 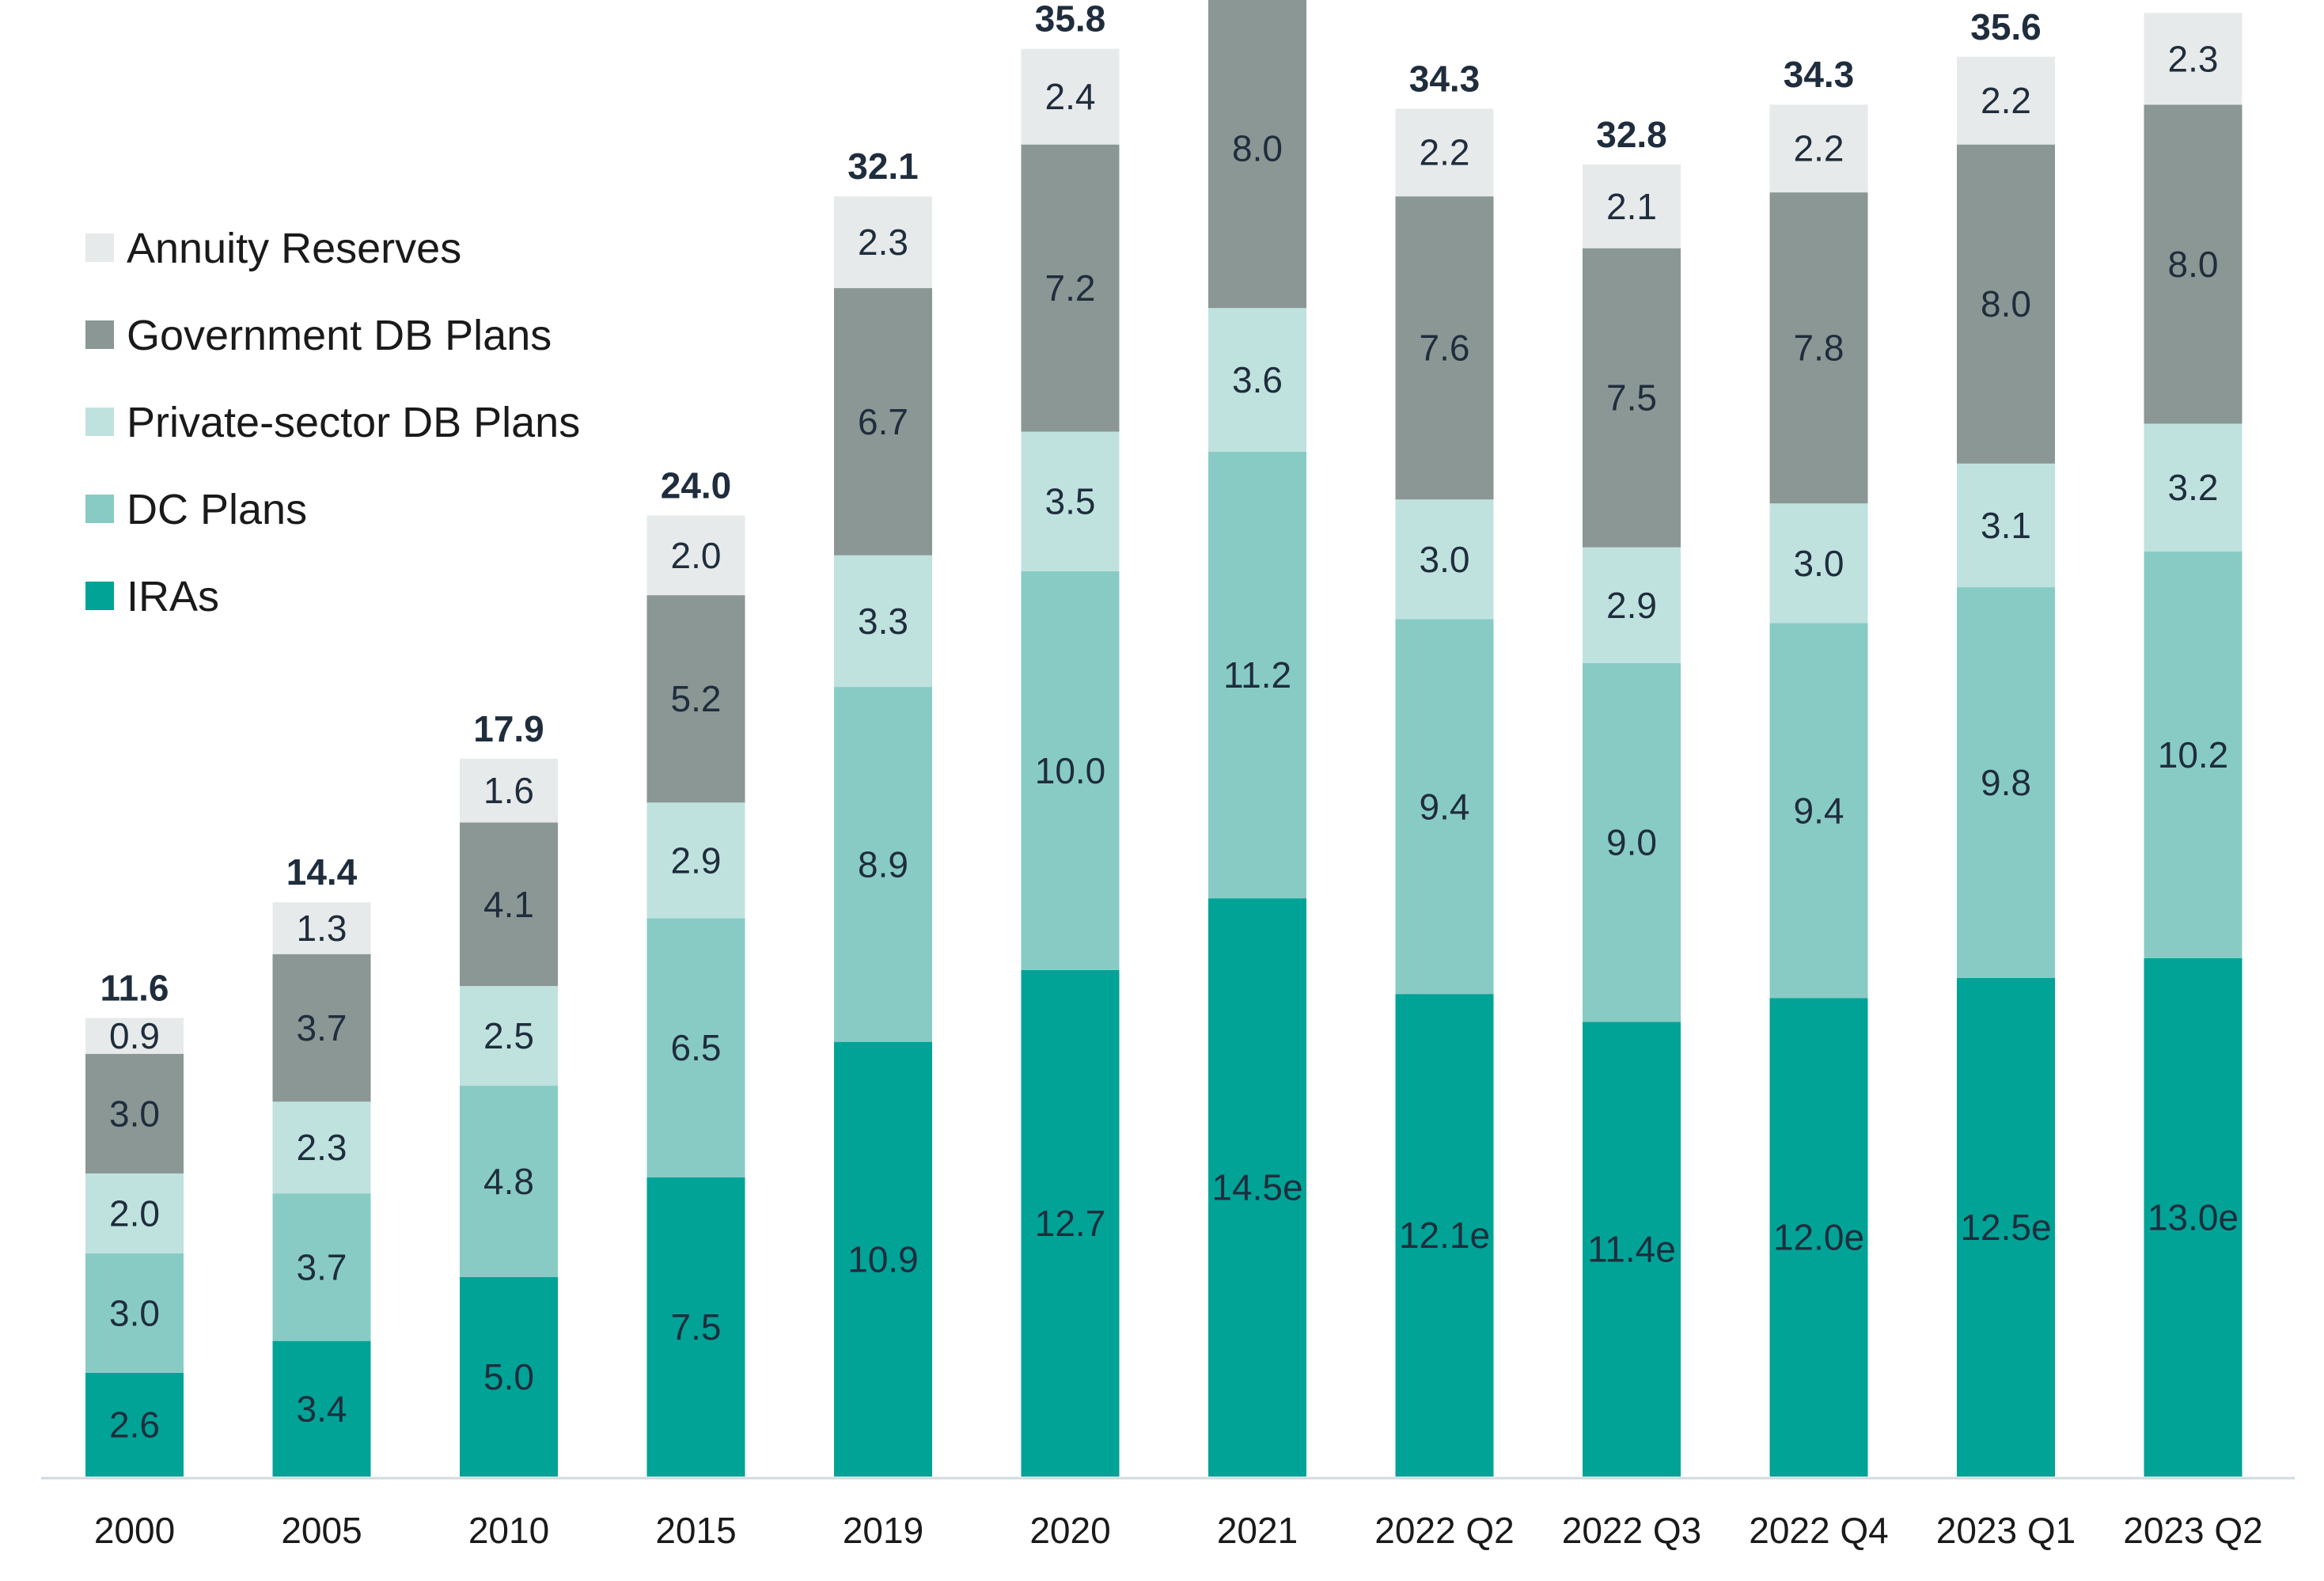 I want to click on data-label-government-db-plans-2019: 6.7, so click(x=883, y=421).